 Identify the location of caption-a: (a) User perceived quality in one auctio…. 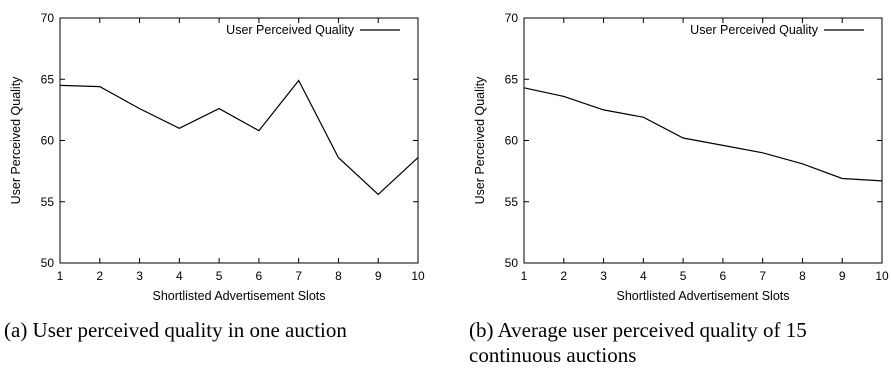
(175, 330).